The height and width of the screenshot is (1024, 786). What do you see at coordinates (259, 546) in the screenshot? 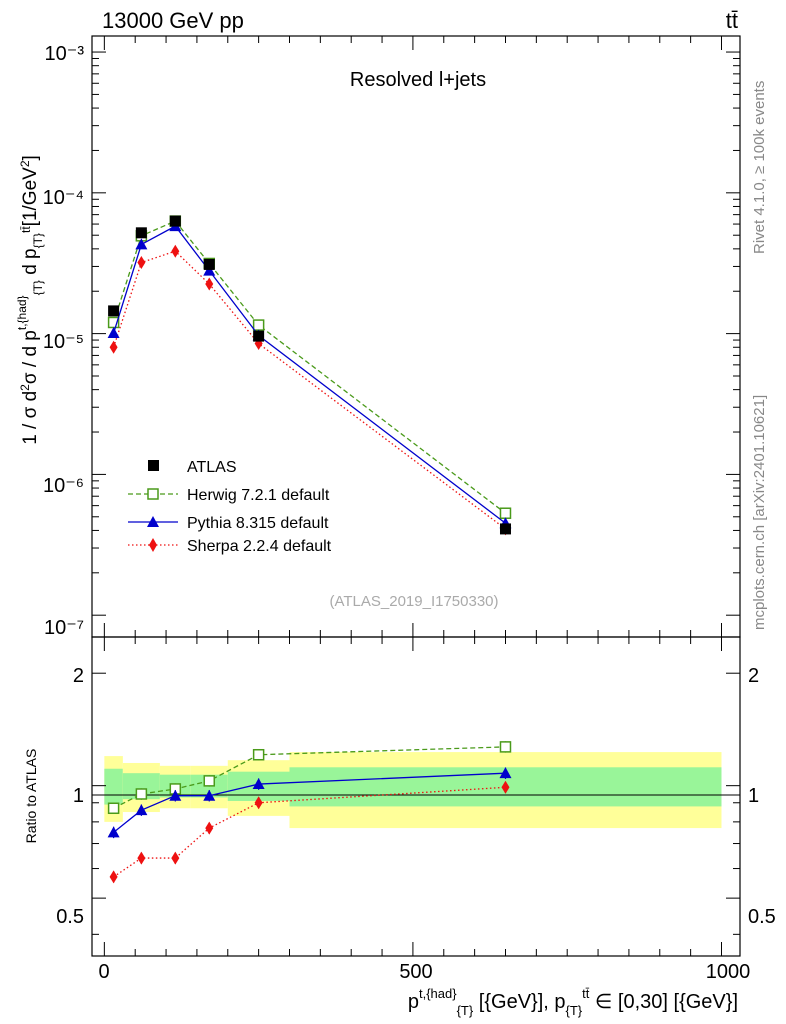
I see `legend-label-sherpa: Sherpa 2.2.4 default` at bounding box center [259, 546].